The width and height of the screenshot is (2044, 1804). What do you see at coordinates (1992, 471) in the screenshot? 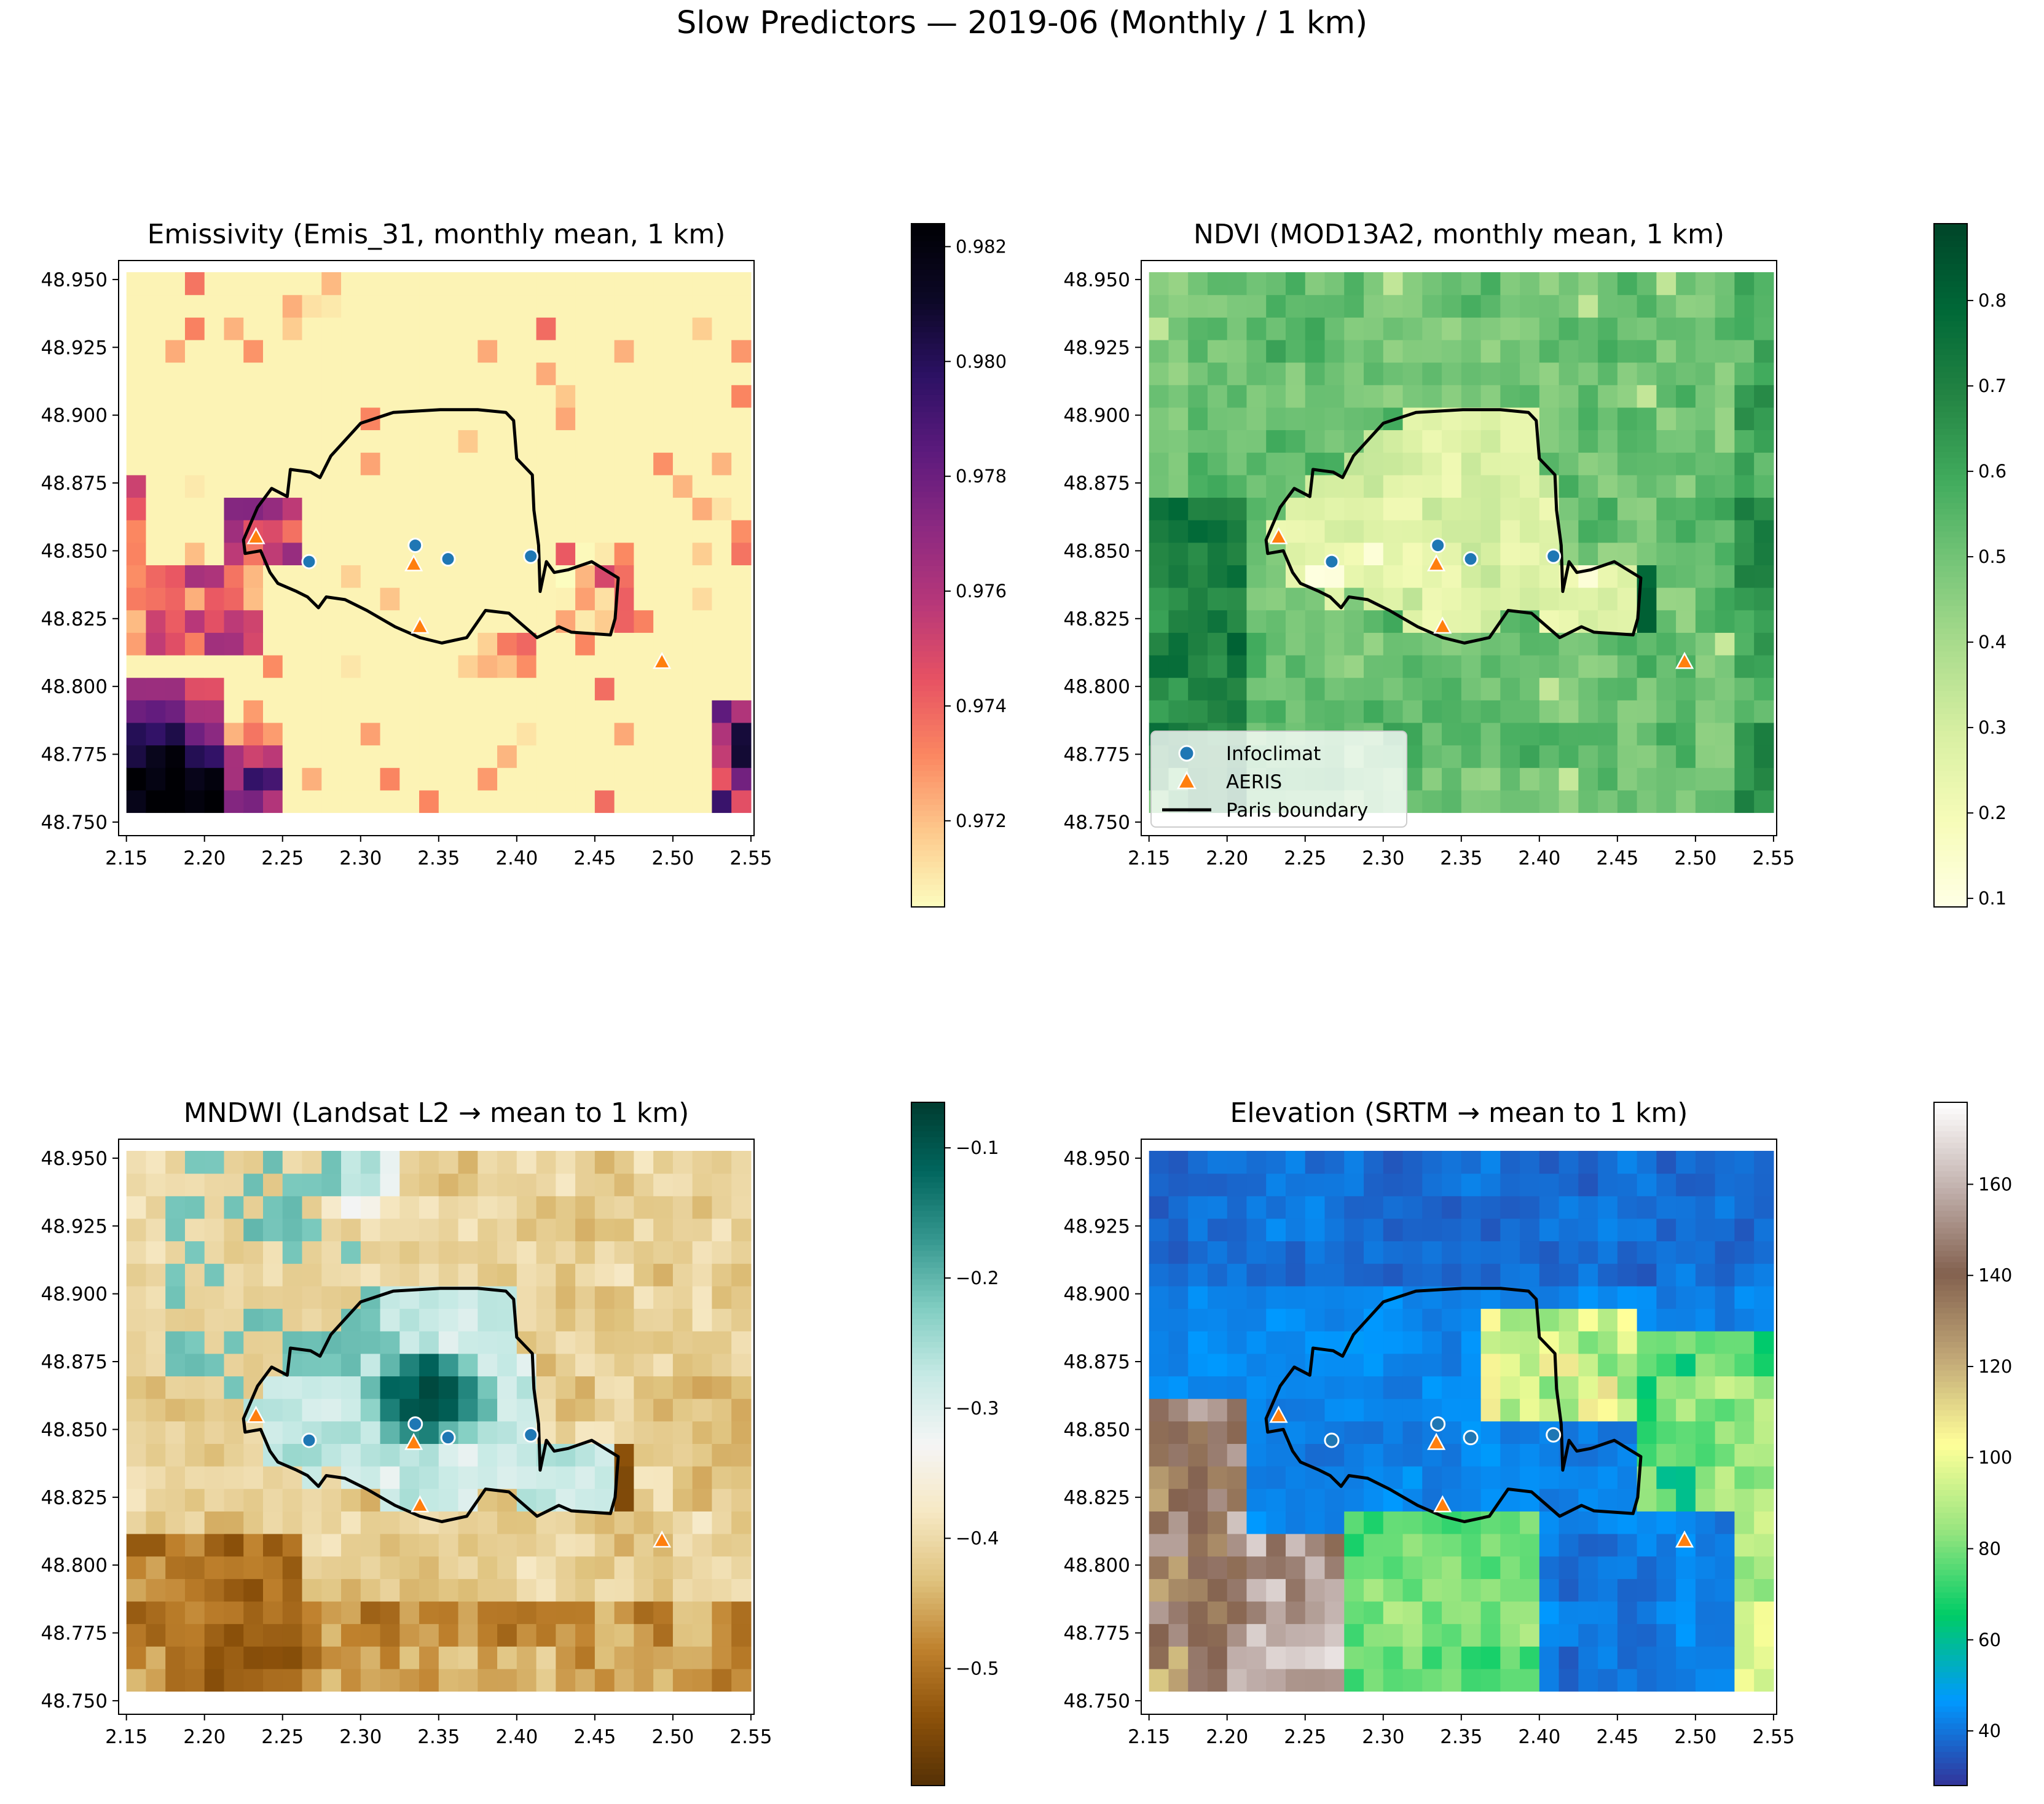
I see `colorbar-tick-label: 0.6` at bounding box center [1992, 471].